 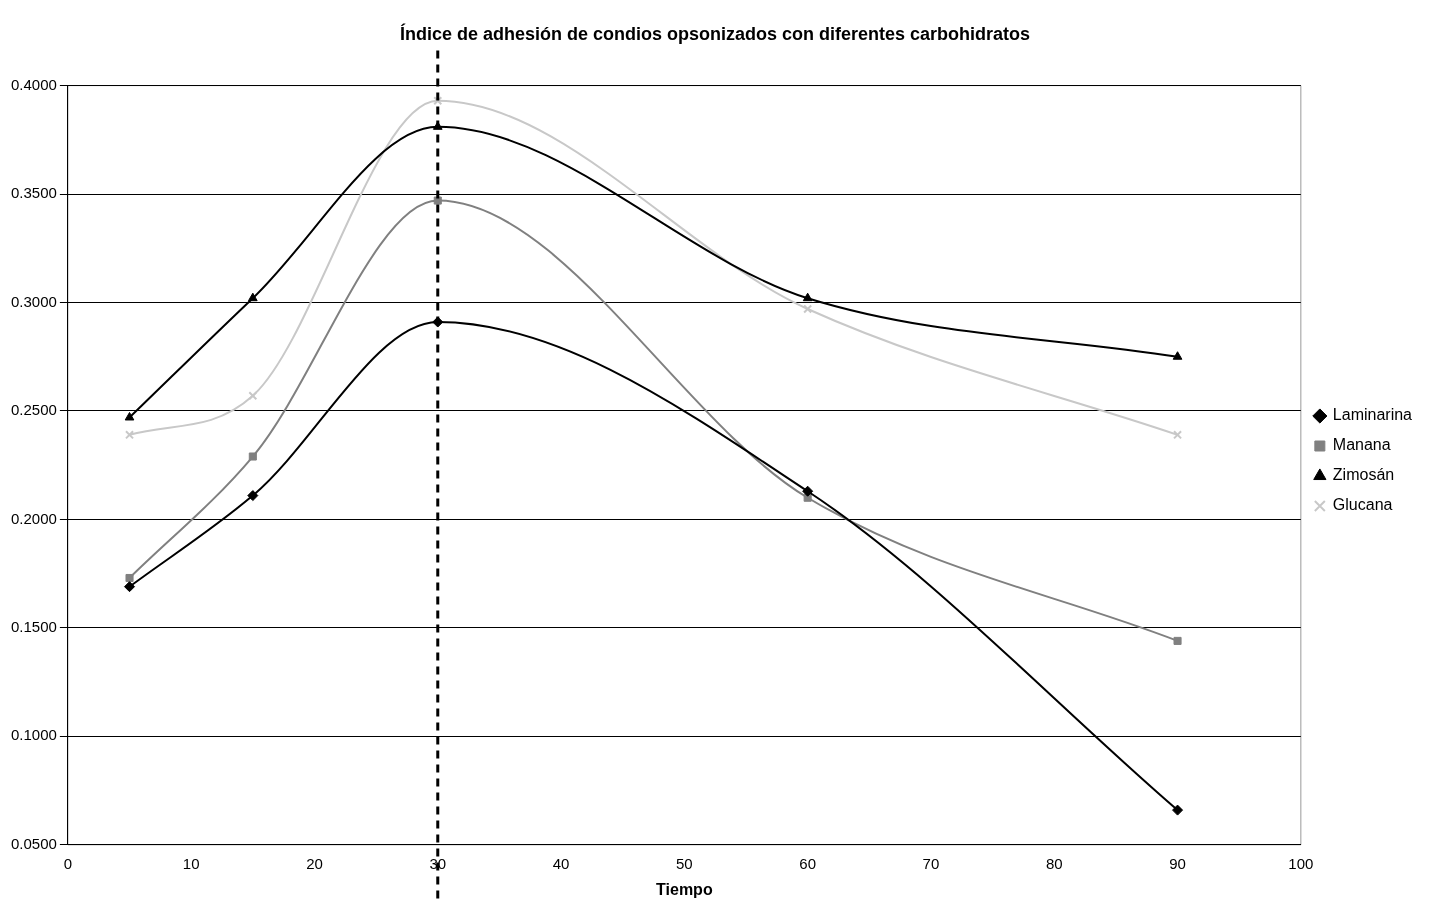 I want to click on y-tick-label: 0.0500, so click(x=33, y=843).